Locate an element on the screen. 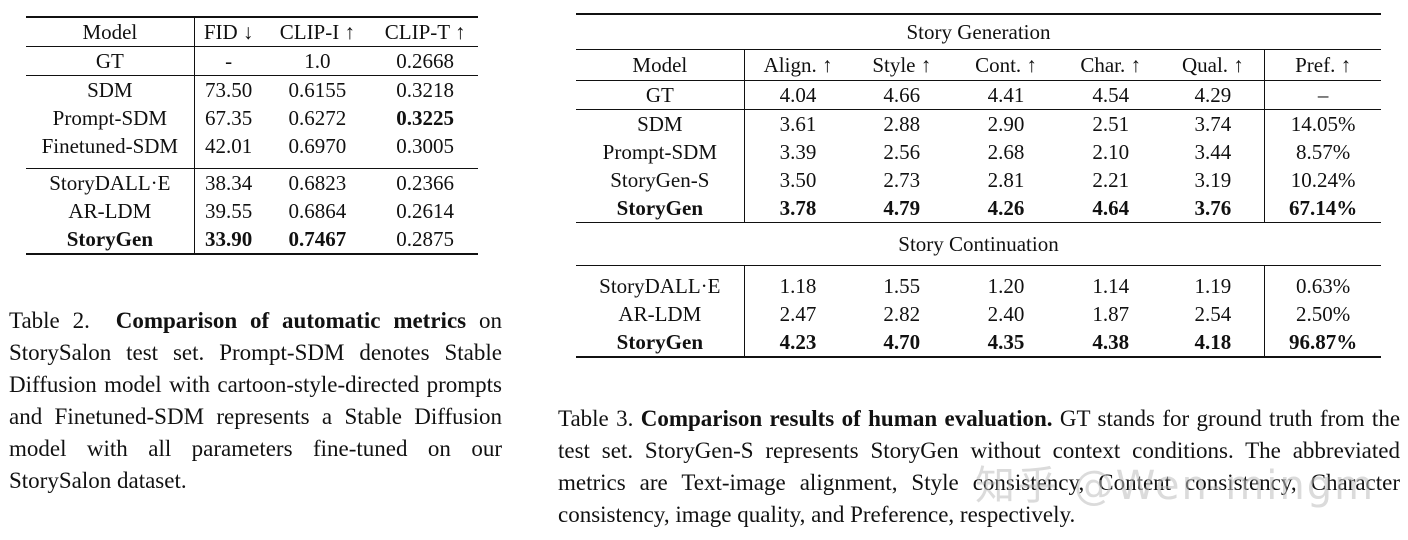 The width and height of the screenshot is (1408, 540). cell-char: 2.10 is located at coordinates (1111, 152).